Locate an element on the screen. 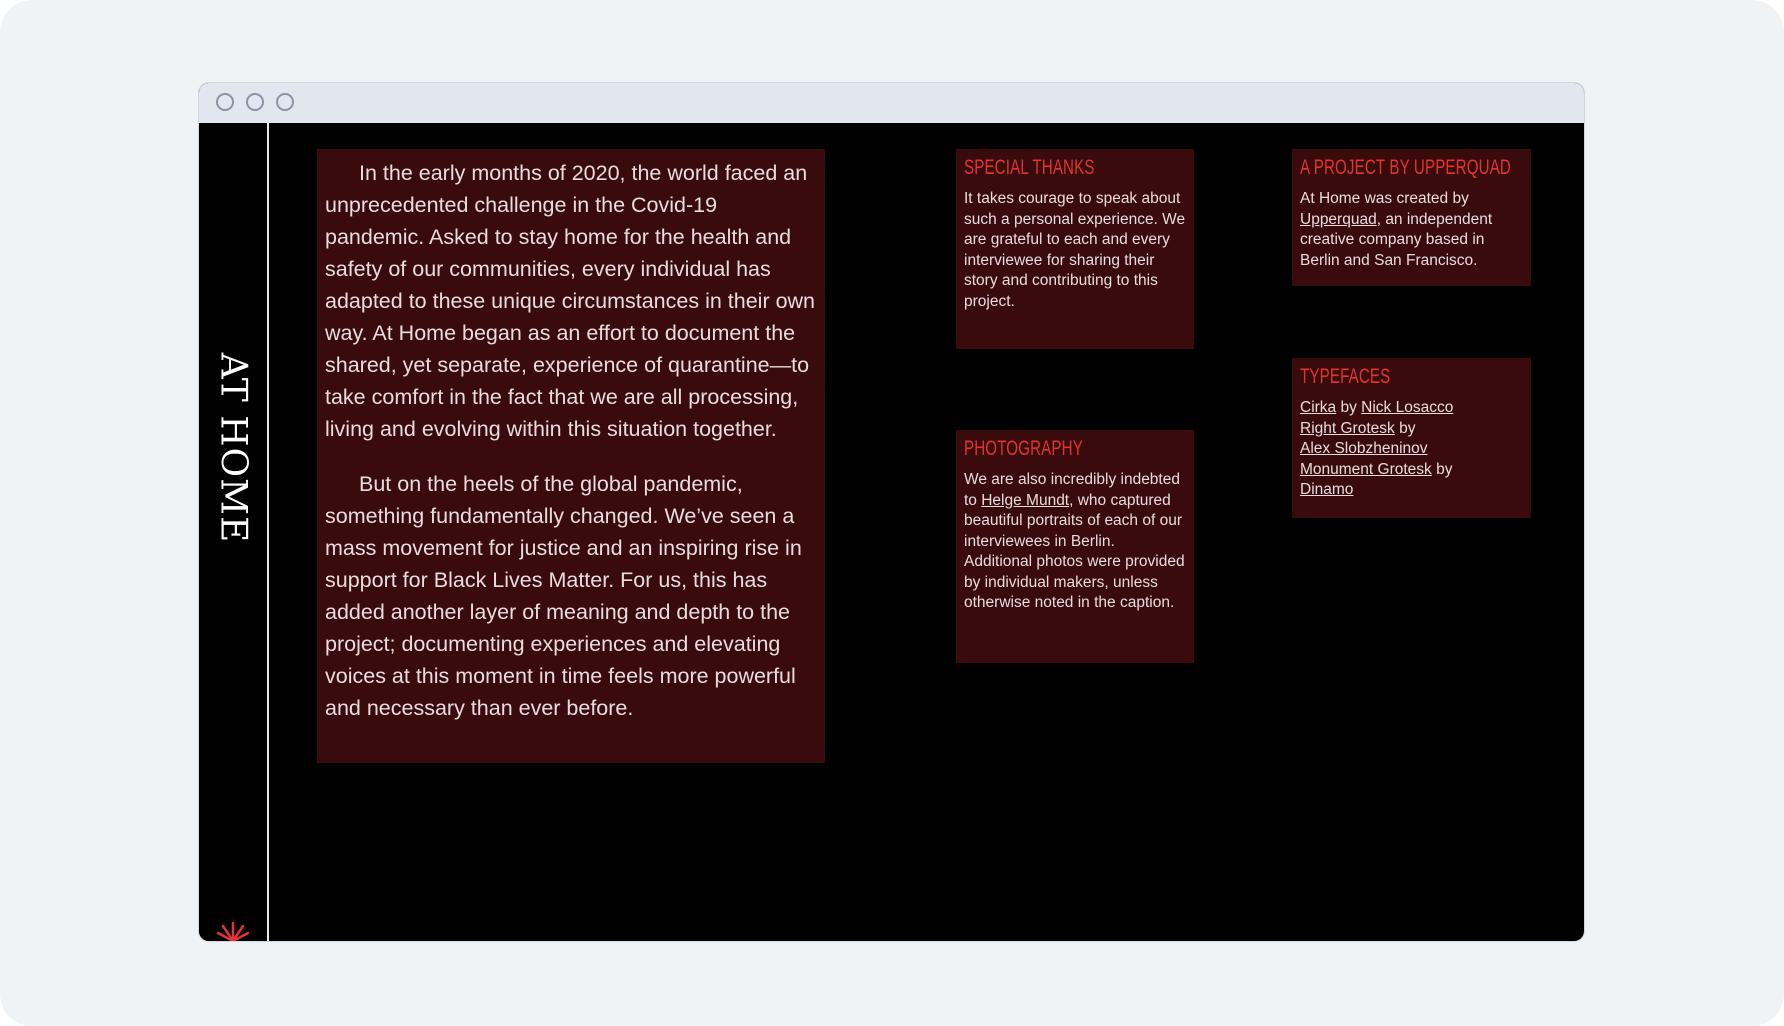  special-thanks-heading: SPECIAL THANKS is located at coordinates (1029, 167).